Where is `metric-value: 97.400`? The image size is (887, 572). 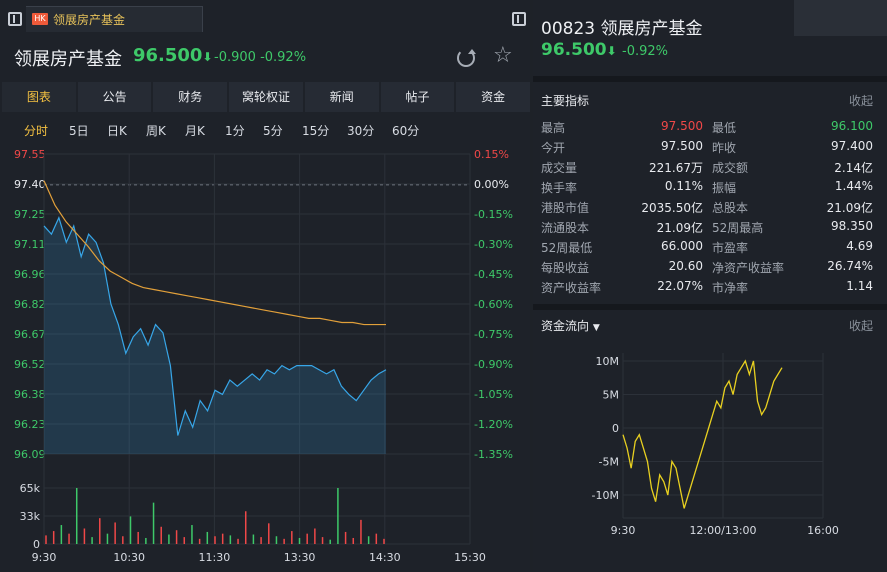 metric-value: 97.400 is located at coordinates (852, 146).